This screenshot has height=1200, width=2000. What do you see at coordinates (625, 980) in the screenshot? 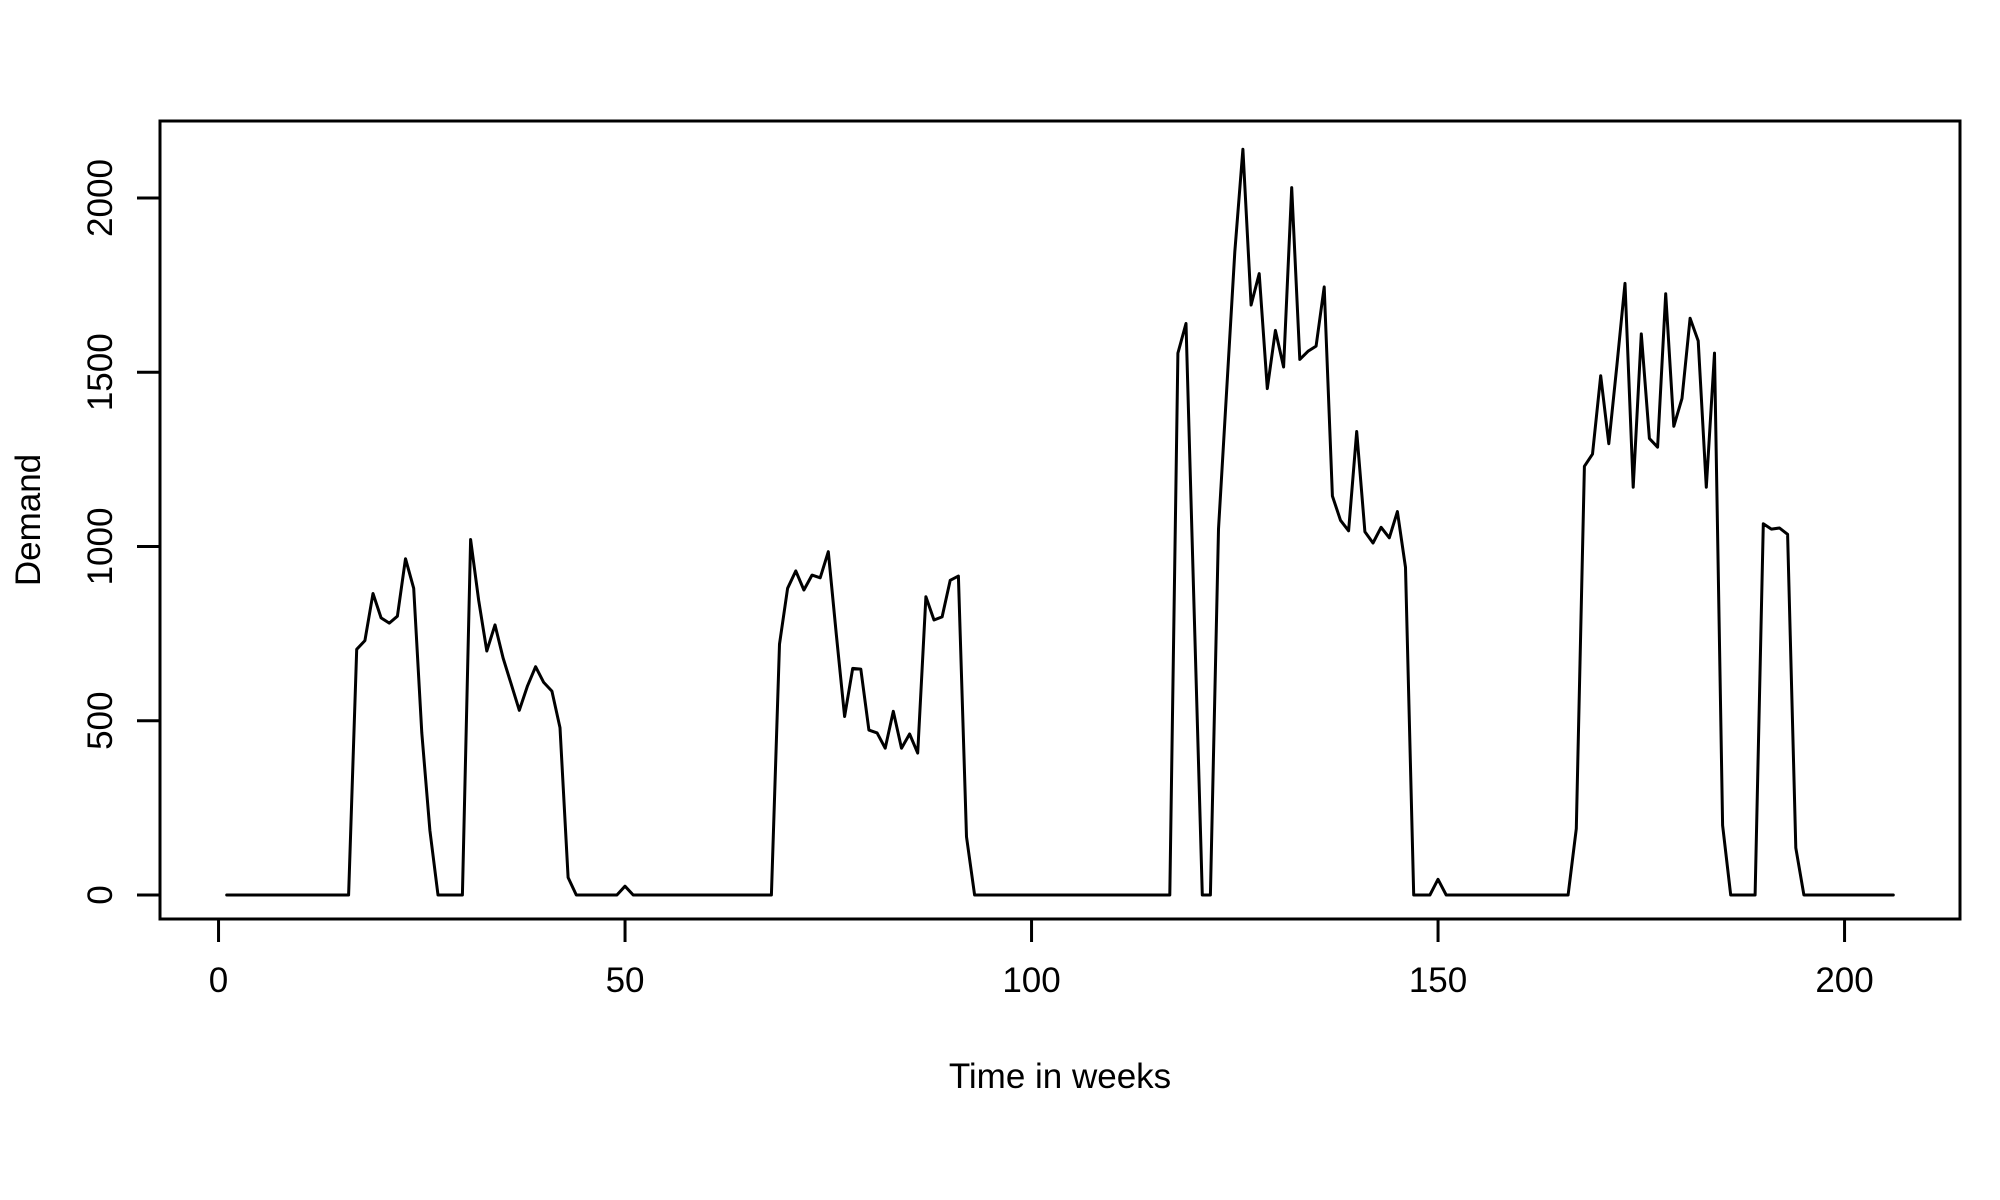
I see `x-axis-tick-label: 50` at bounding box center [625, 980].